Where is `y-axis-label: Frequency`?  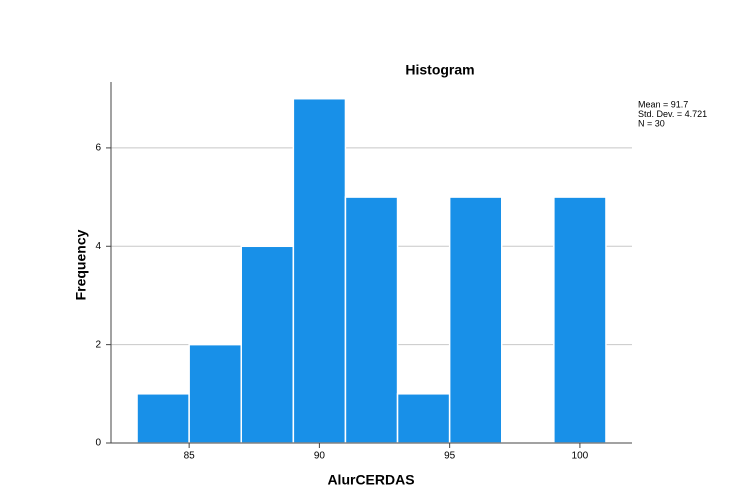
y-axis-label: Frequency is located at coordinates (81, 264).